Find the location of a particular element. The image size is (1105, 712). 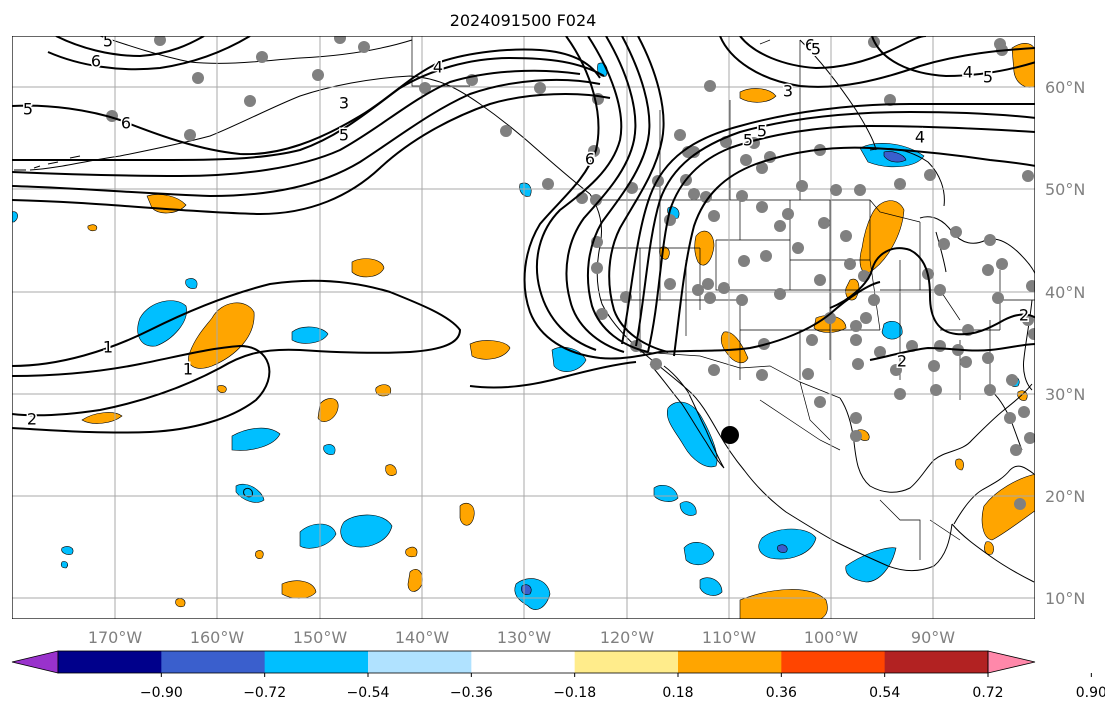

colorbar-tick-label: −0.90 is located at coordinates (161, 693).